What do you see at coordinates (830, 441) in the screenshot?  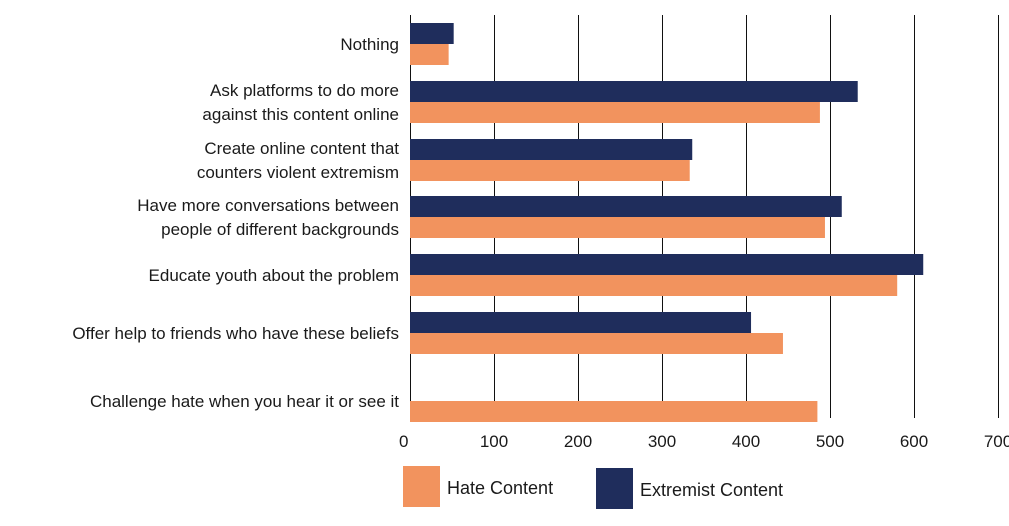 I see `x-tick-label: 500` at bounding box center [830, 441].